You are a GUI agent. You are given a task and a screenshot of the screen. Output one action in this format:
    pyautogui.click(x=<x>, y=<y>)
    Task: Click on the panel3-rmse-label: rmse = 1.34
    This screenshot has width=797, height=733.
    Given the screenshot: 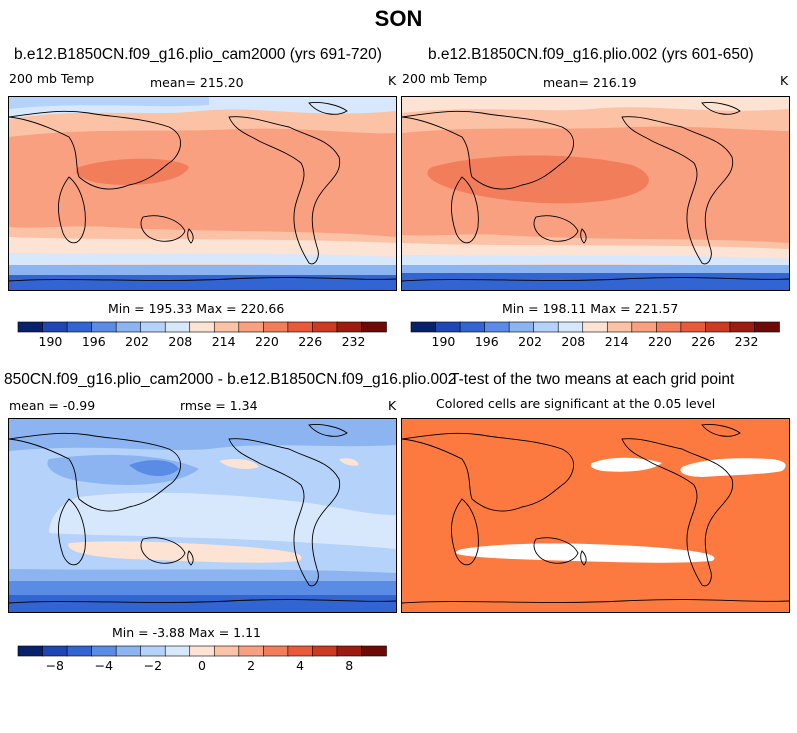 What is the action you would take?
    pyautogui.click(x=219, y=405)
    